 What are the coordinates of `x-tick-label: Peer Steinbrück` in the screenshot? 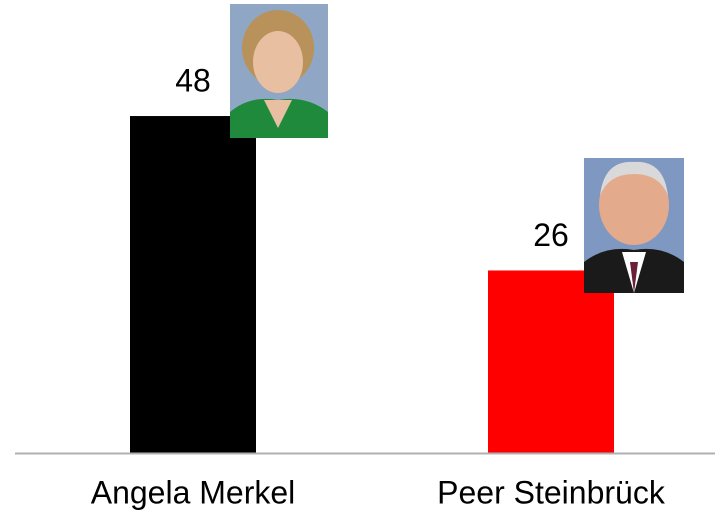 It's located at (551, 492).